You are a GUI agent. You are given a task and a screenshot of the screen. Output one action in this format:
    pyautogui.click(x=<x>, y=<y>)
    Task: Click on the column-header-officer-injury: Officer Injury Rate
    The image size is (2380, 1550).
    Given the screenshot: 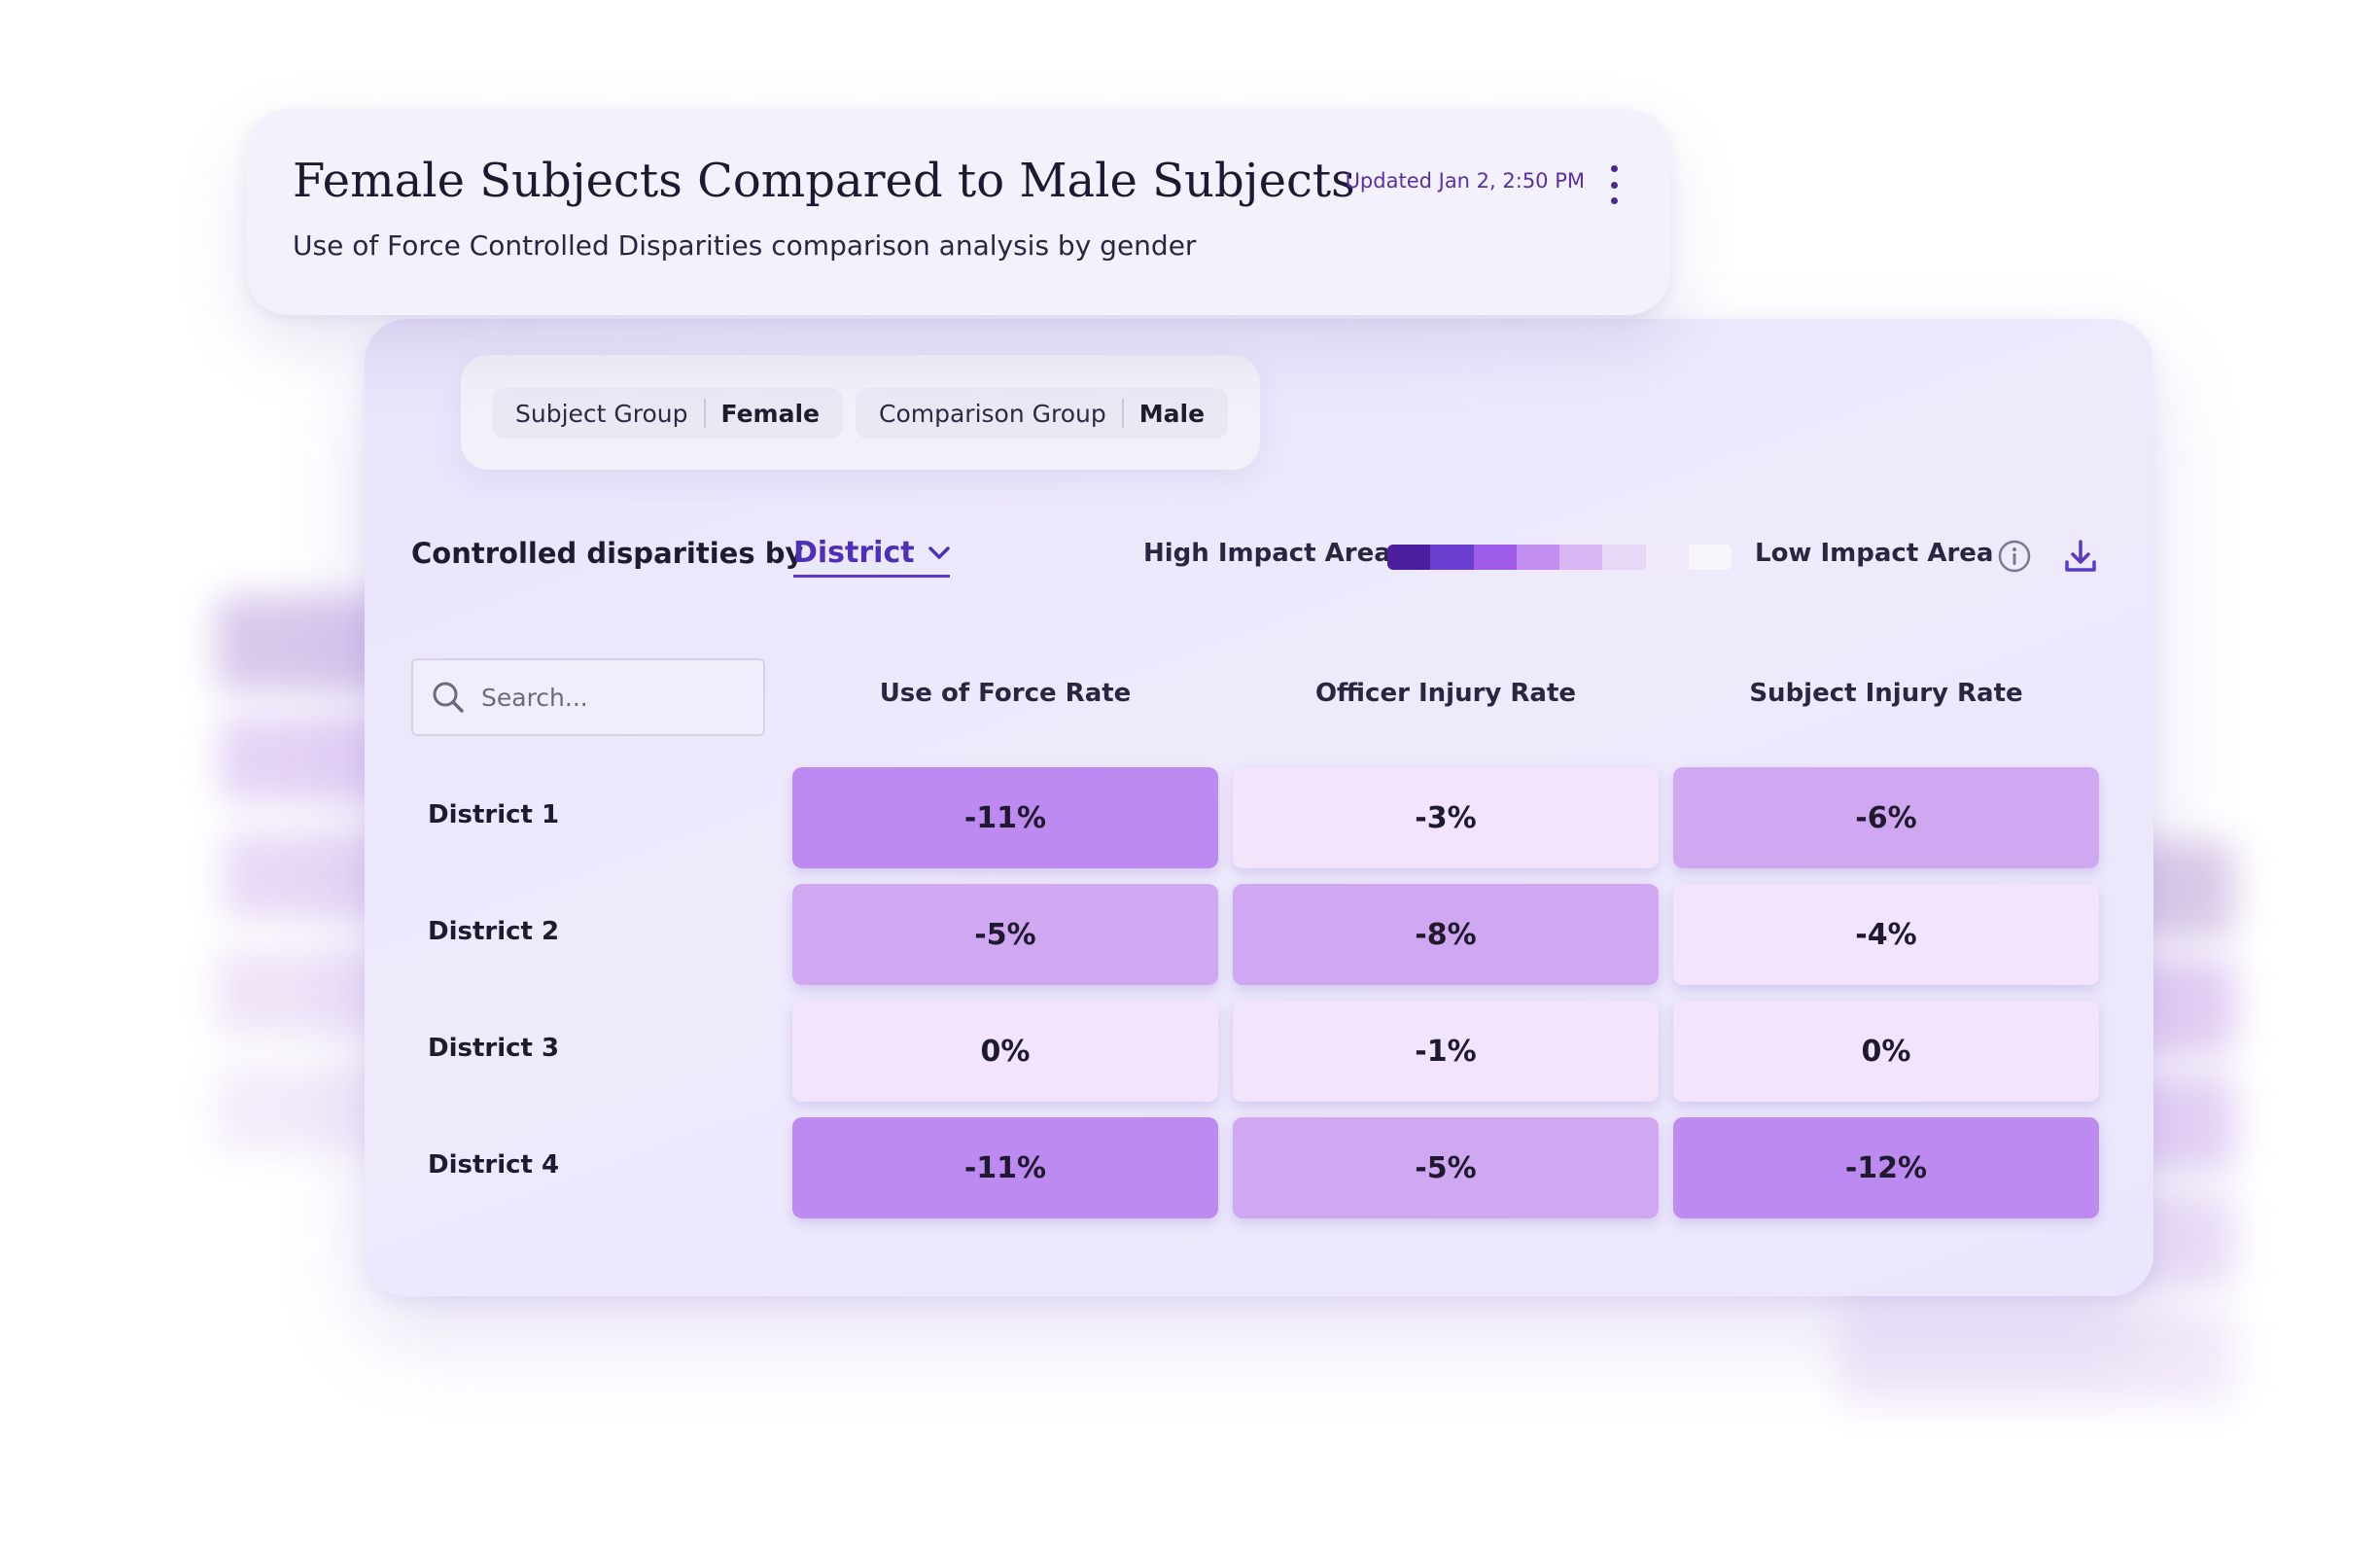 What is the action you would take?
    pyautogui.click(x=1445, y=693)
    